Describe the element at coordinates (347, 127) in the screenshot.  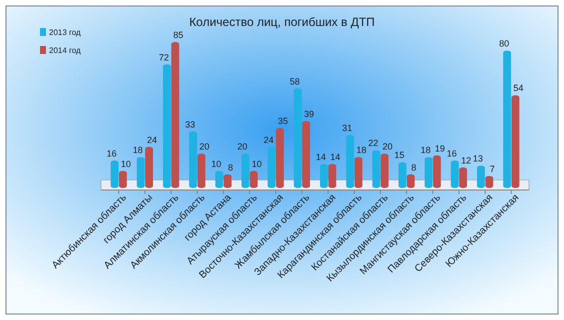
I see `data-label: 31` at that location.